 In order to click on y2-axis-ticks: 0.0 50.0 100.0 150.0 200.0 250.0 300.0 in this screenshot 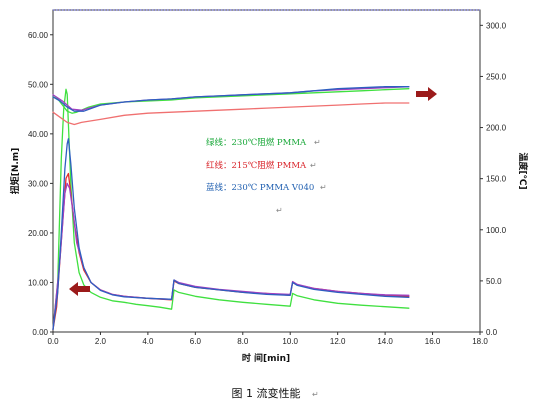, I will do `click(493, 179)`.